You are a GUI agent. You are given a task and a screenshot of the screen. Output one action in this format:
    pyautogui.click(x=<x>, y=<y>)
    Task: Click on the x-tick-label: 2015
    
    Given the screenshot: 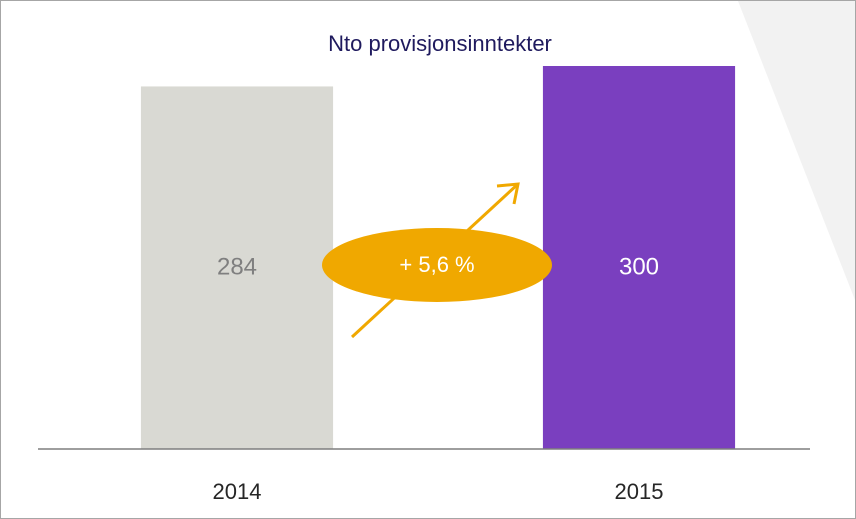 What is the action you would take?
    pyautogui.click(x=639, y=491)
    